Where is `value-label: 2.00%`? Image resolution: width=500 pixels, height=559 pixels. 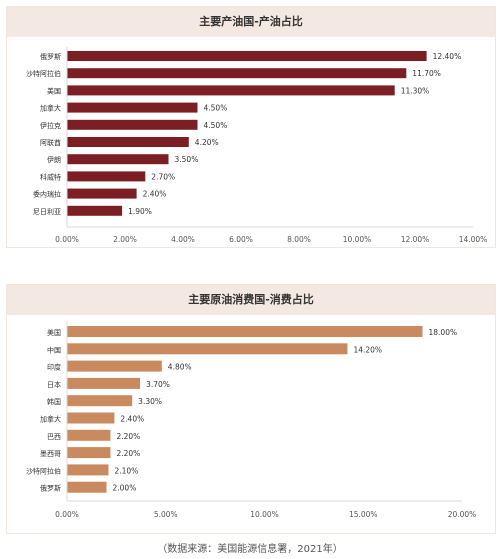 value-label: 2.00% is located at coordinates (125, 488).